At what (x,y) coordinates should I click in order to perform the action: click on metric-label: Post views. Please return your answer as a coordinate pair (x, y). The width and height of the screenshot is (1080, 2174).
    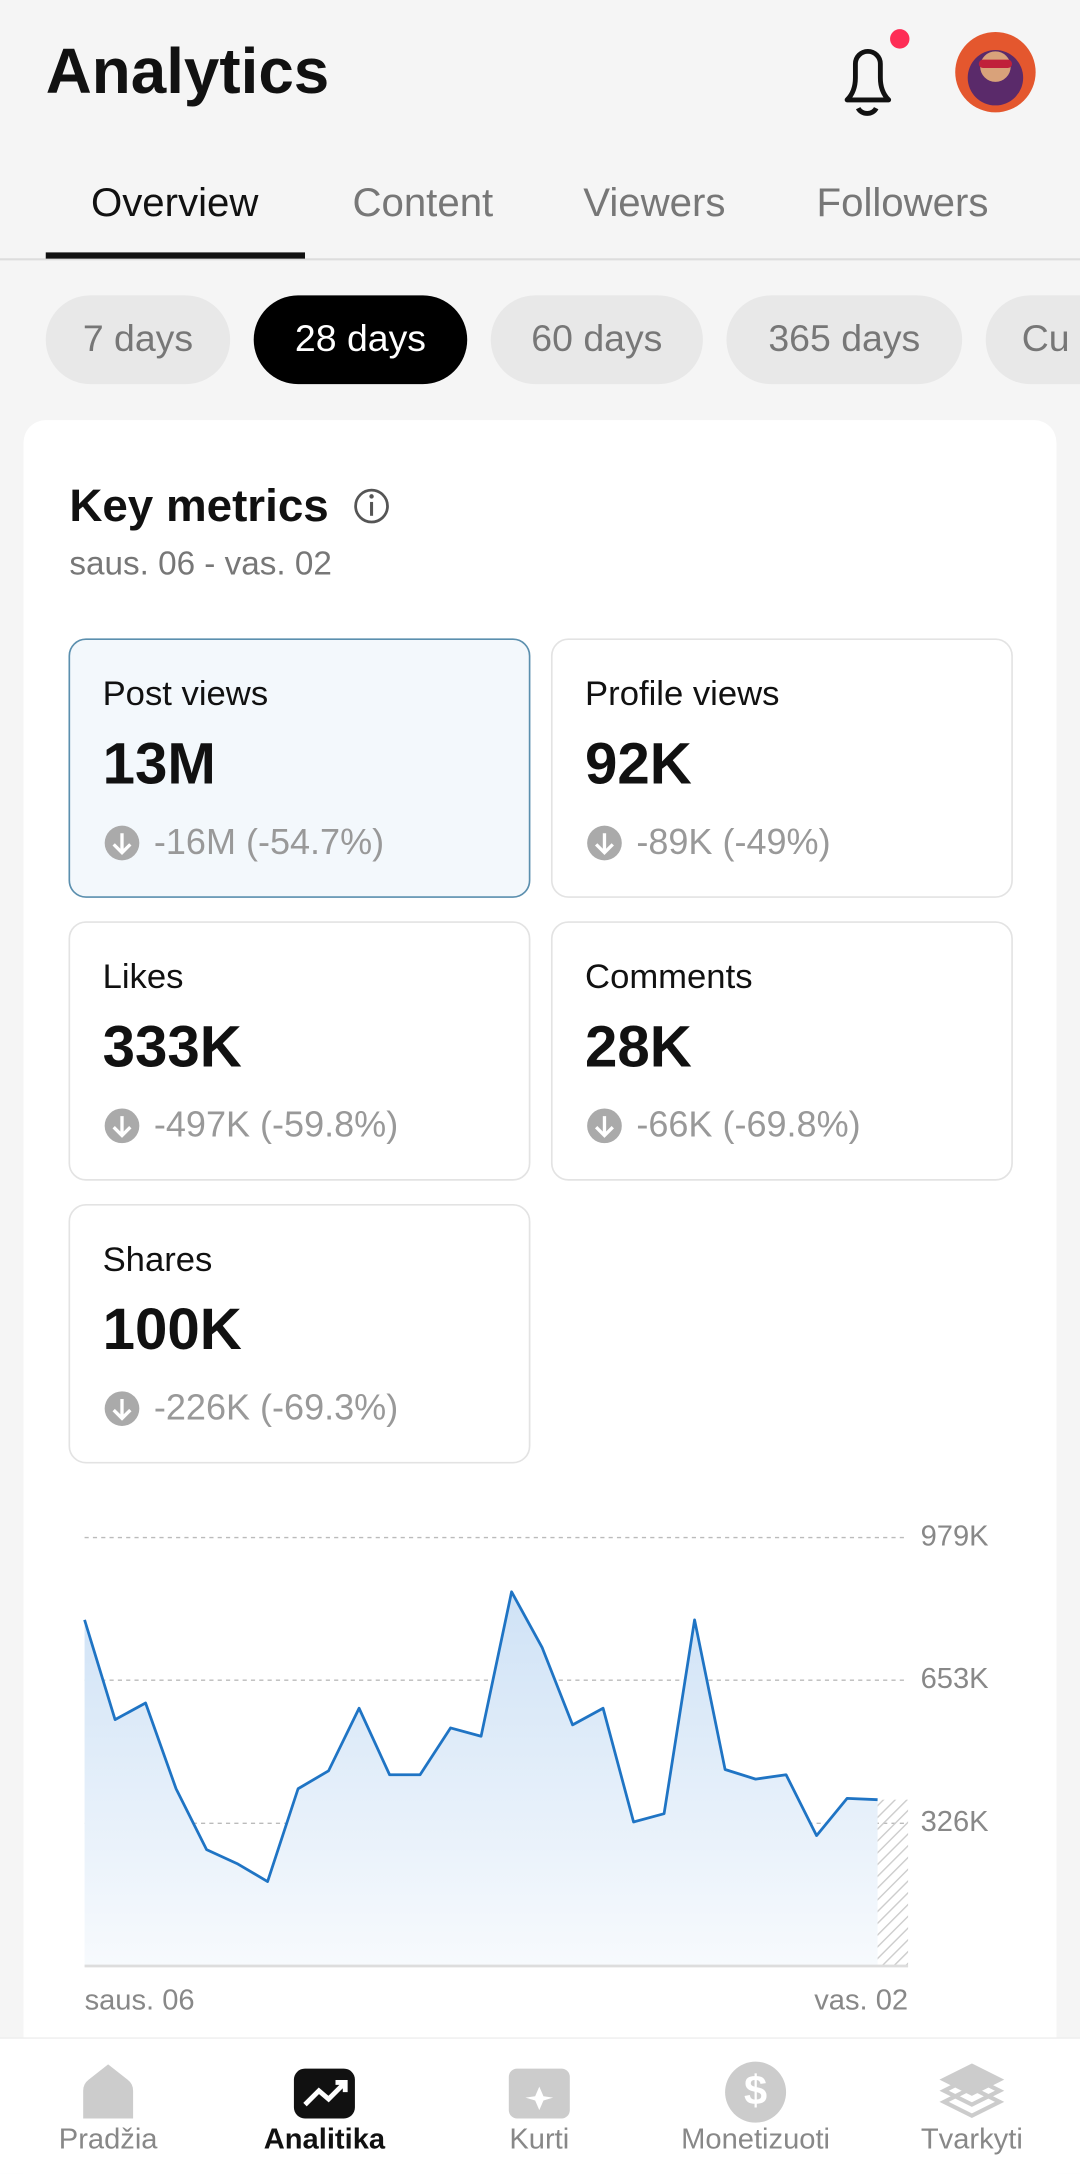
    Looking at the image, I should click on (186, 694).